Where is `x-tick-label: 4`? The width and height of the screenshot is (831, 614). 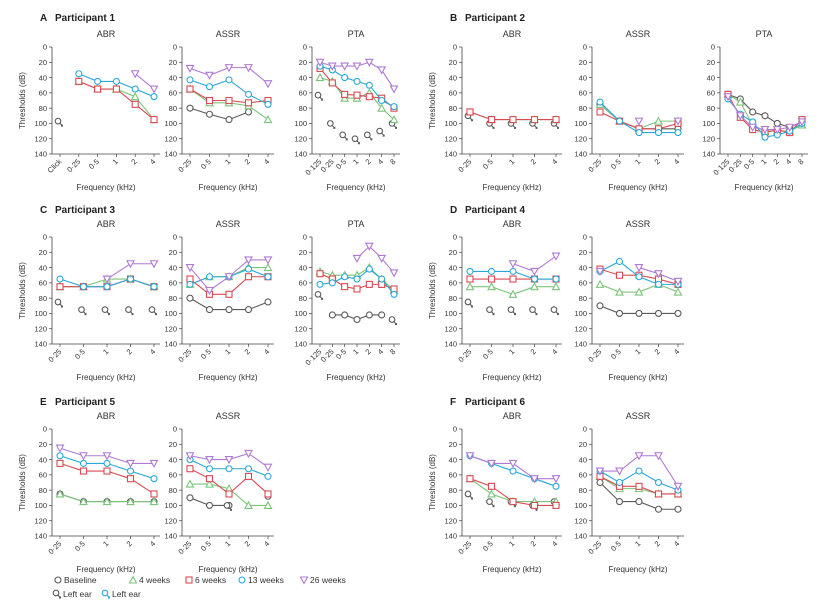 x-tick-label: 4 is located at coordinates (266, 161).